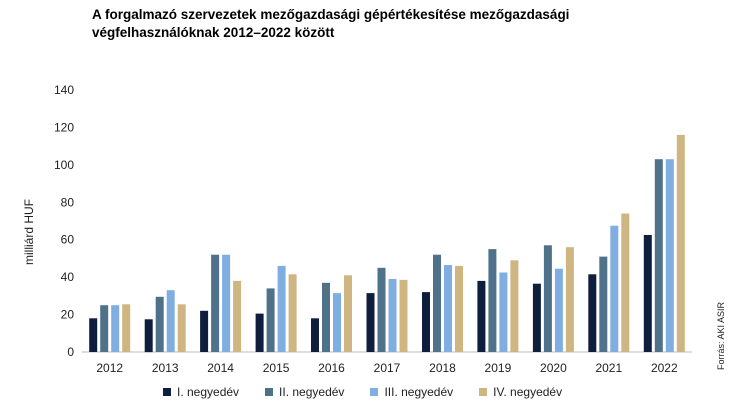 This screenshot has width=750, height=413. What do you see at coordinates (481, 316) in the screenshot?
I see `bar-2019-q1` at bounding box center [481, 316].